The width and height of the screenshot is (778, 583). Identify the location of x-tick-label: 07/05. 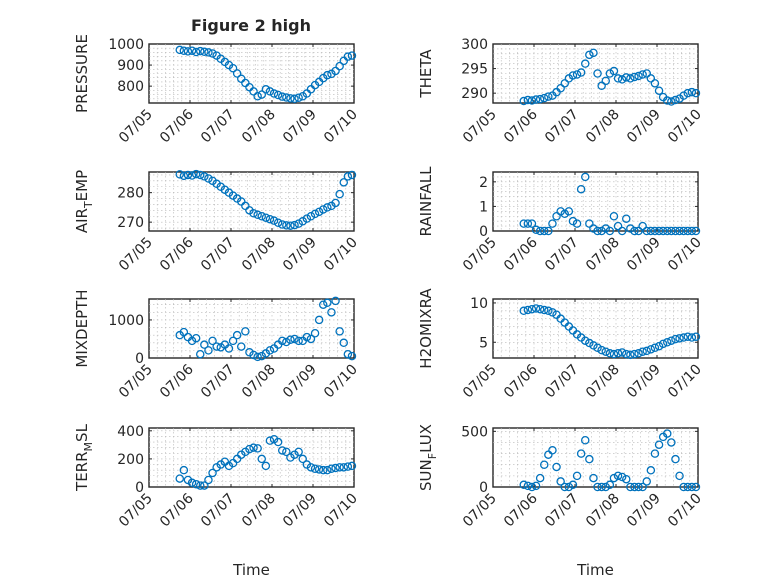
(136, 255).